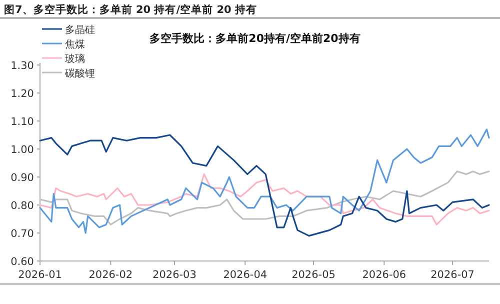 The image size is (500, 304). What do you see at coordinates (40, 275) in the screenshot?
I see `x-tick-label: 2026-01` at bounding box center [40, 275].